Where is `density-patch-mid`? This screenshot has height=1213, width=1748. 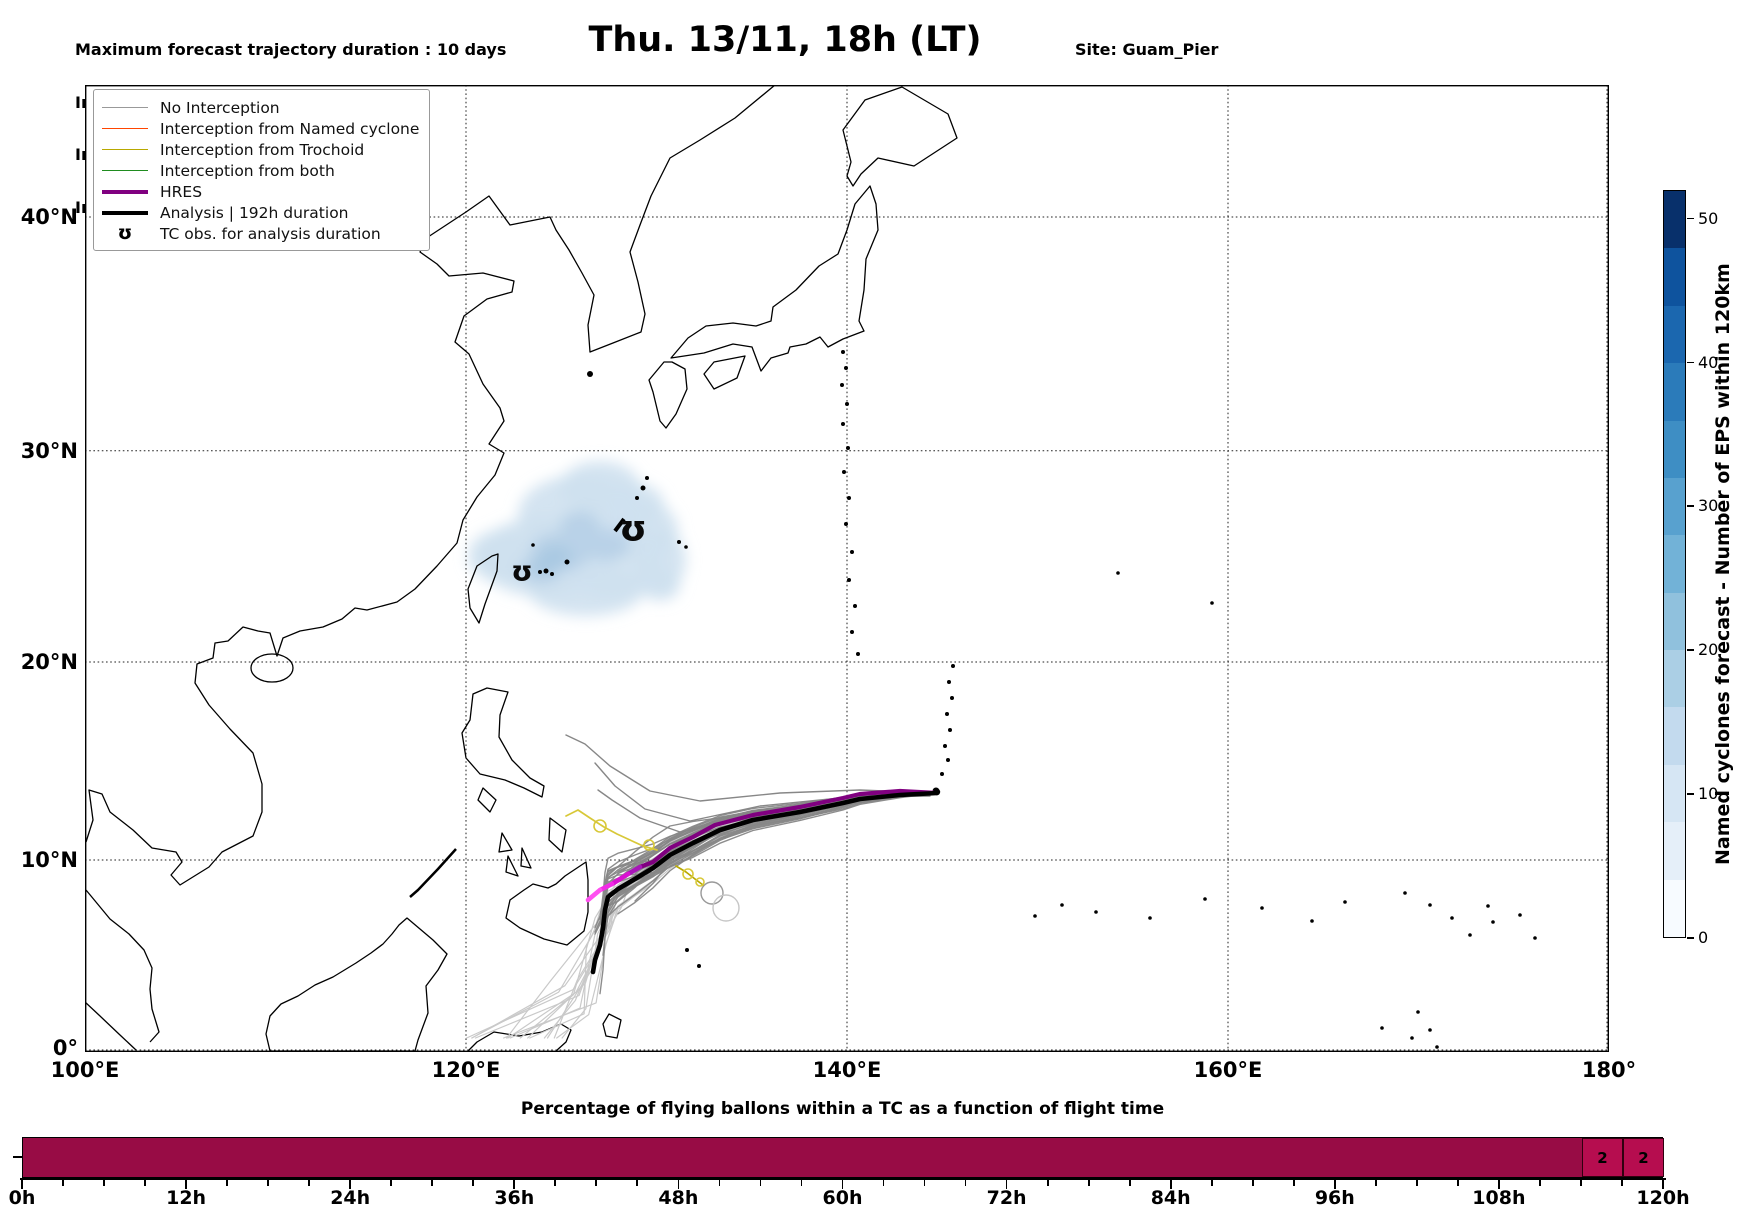 density-patch-mid is located at coordinates (606, 545).